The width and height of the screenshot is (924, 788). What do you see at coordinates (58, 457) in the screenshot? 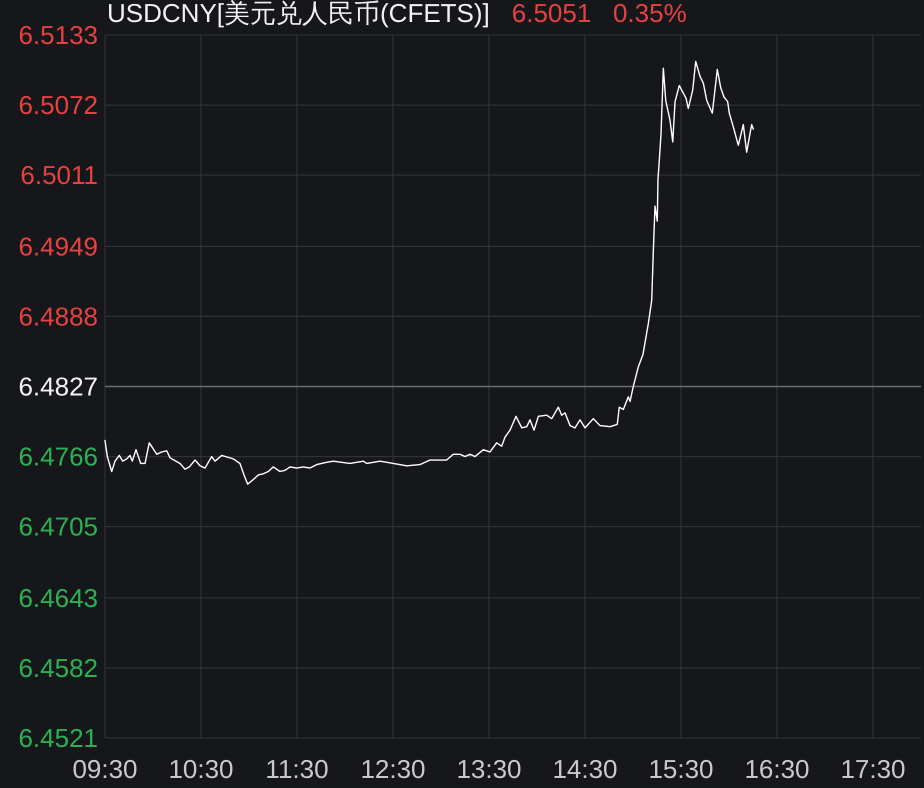
I see `y-tick-label: 6.4766` at bounding box center [58, 457].